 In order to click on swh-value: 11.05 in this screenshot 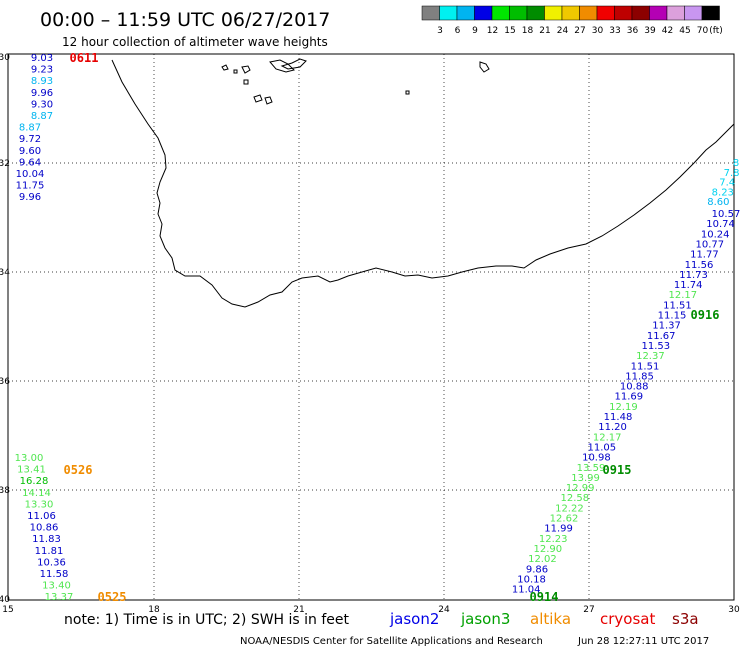, I will do `click(601, 447)`.